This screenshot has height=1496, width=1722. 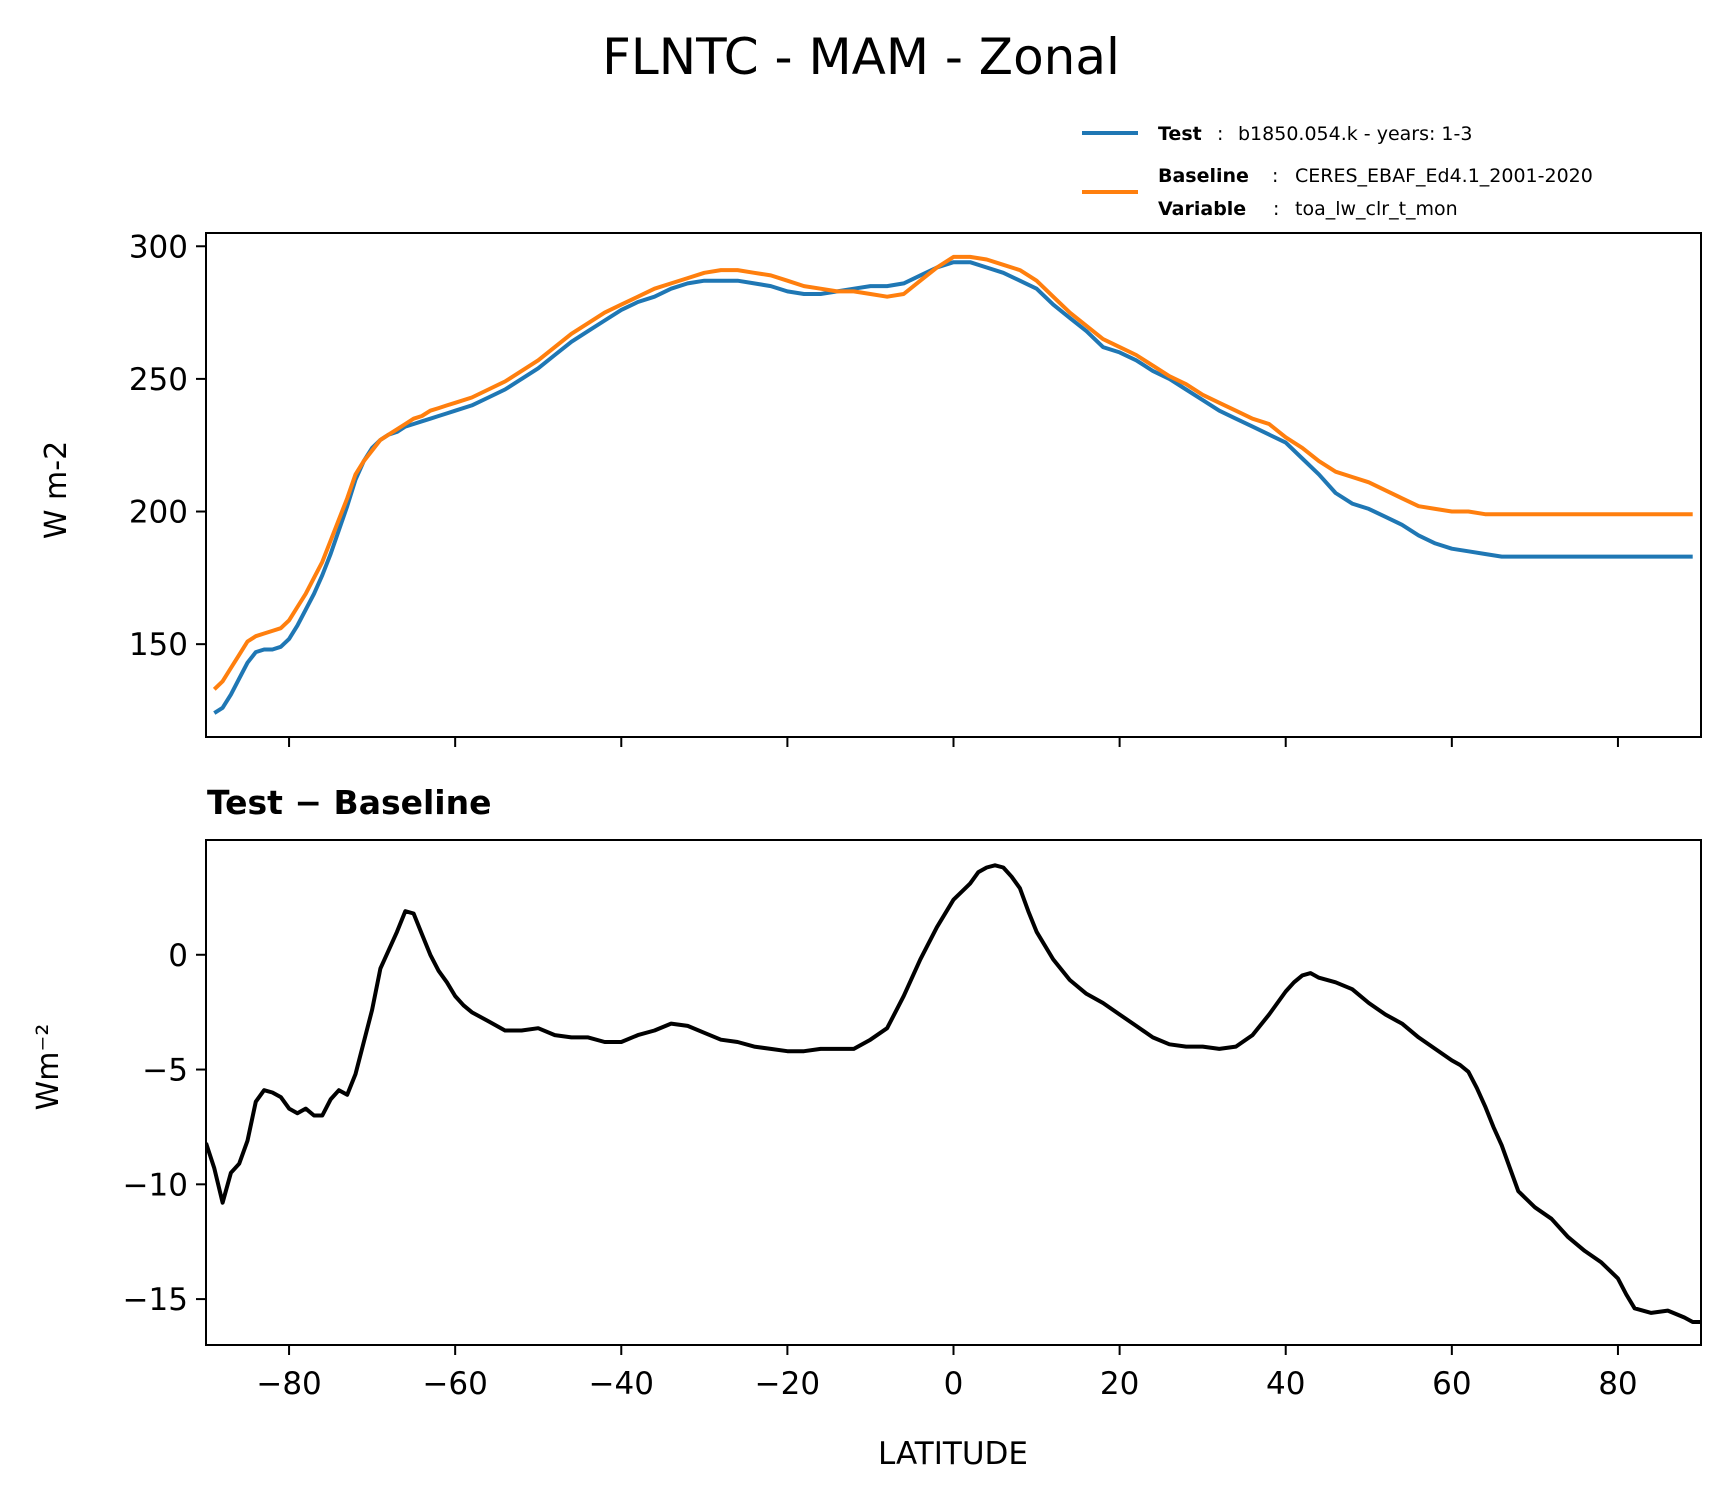 What do you see at coordinates (1285, 1384) in the screenshot?
I see `bottom-x-tick-label: 40` at bounding box center [1285, 1384].